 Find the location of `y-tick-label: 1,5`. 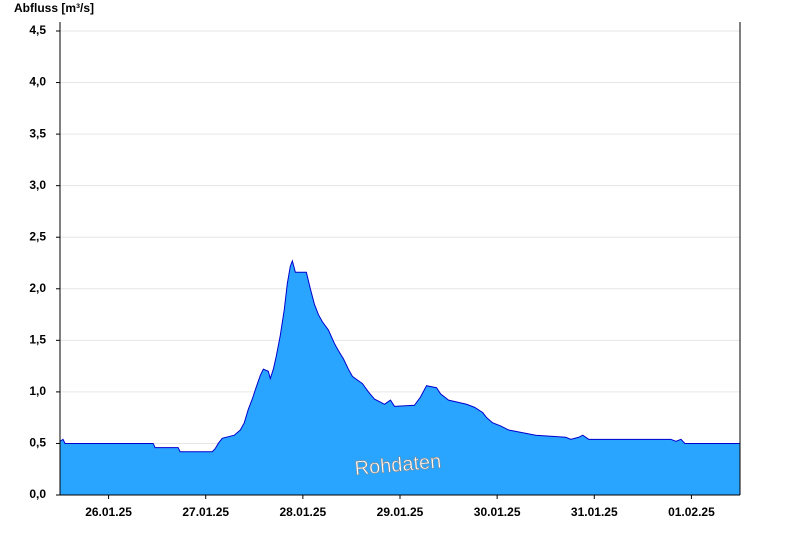

y-tick-label: 1,5 is located at coordinates (37, 340).